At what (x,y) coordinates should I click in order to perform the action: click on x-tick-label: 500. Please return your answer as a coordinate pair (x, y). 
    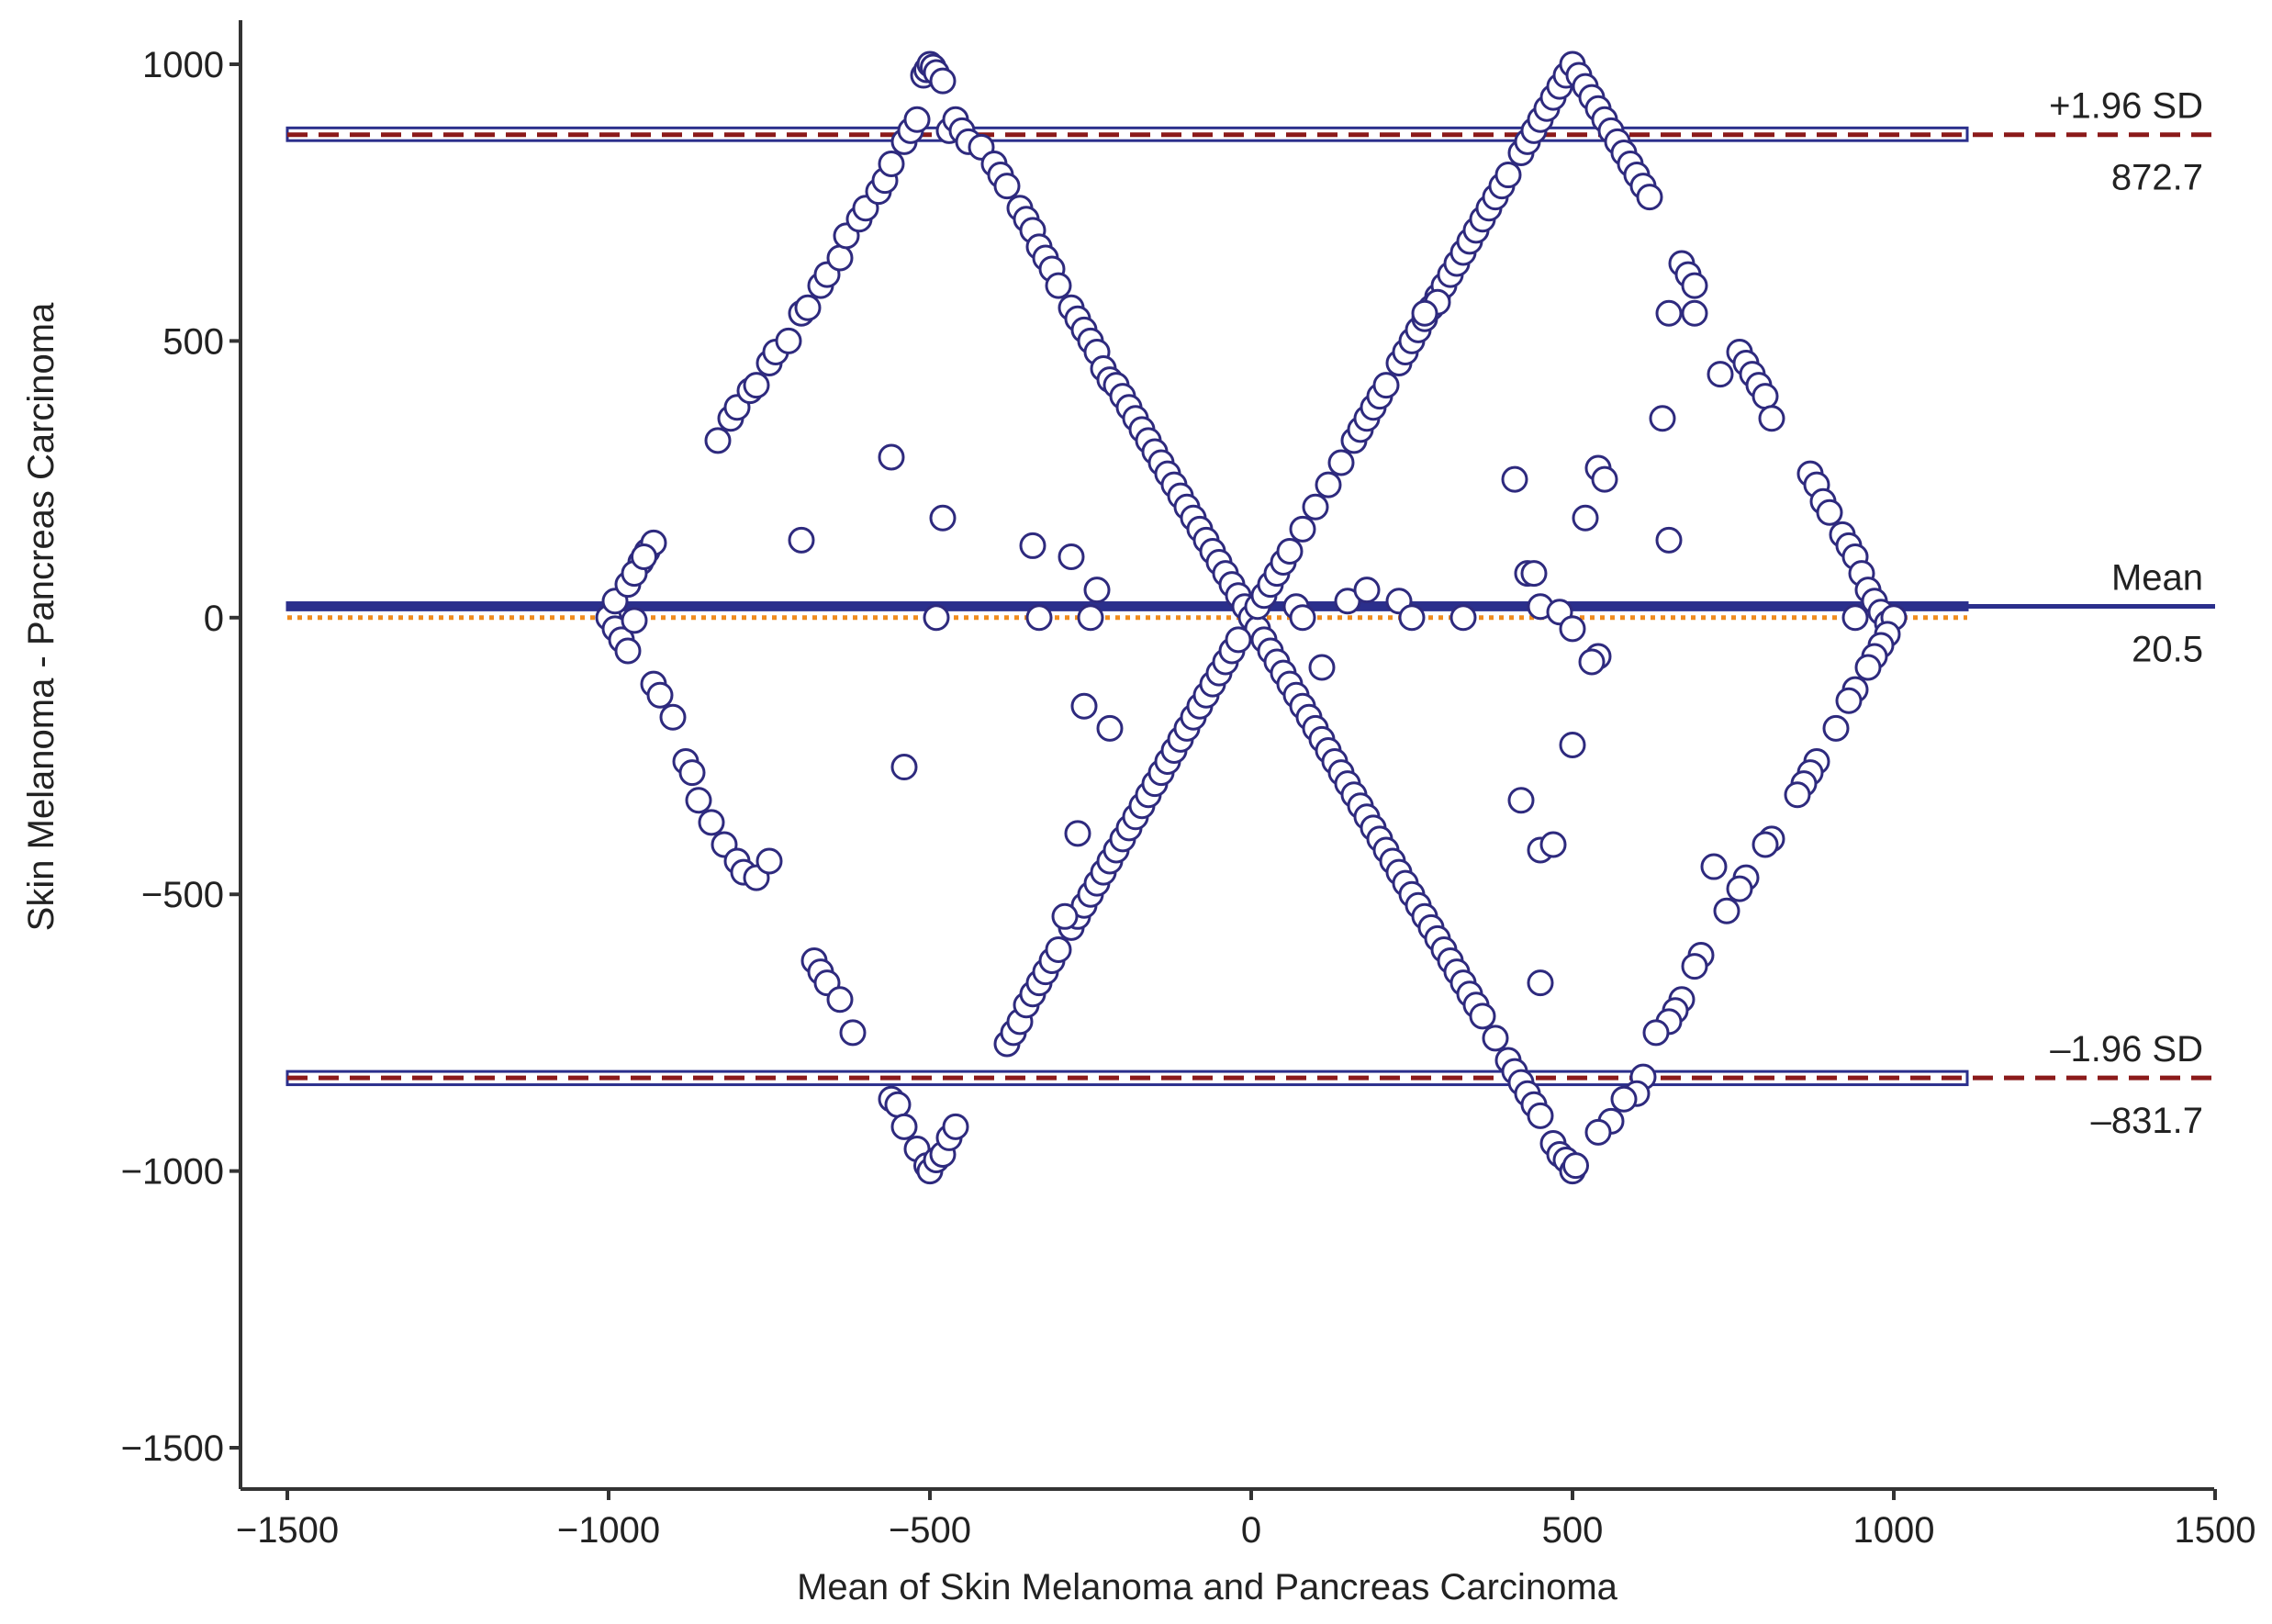
    Looking at the image, I should click on (1573, 1530).